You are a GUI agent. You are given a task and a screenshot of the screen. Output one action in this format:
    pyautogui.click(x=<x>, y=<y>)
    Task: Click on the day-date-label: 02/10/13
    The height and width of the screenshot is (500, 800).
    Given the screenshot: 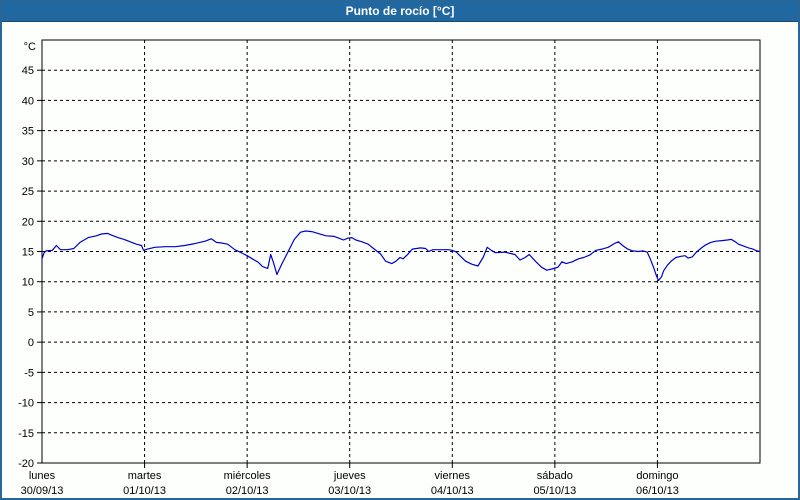 What is the action you would take?
    pyautogui.click(x=247, y=491)
    